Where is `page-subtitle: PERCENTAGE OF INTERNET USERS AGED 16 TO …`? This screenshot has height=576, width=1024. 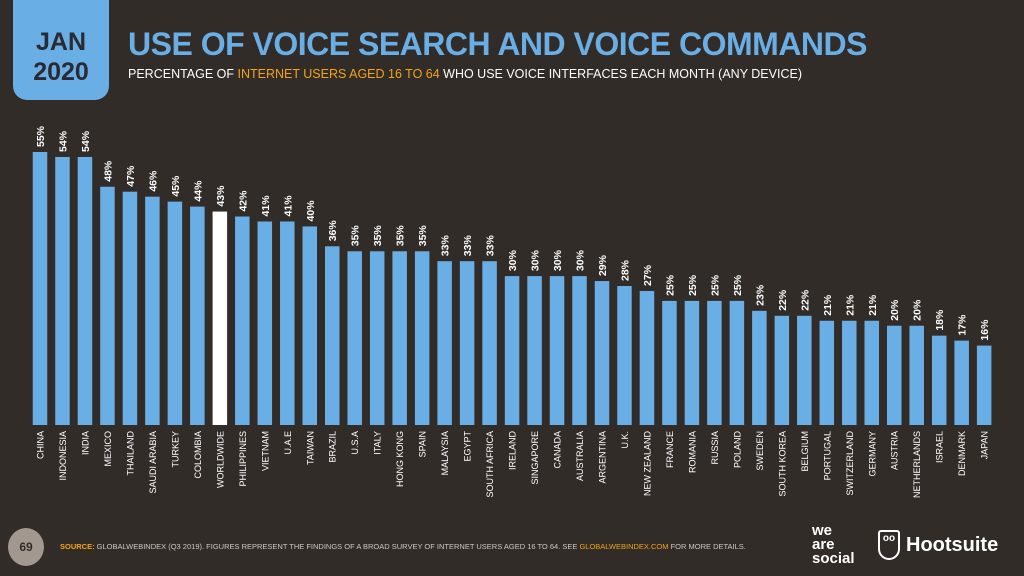
page-subtitle: PERCENTAGE OF INTERNET USERS AGED 16 TO … is located at coordinates (465, 74).